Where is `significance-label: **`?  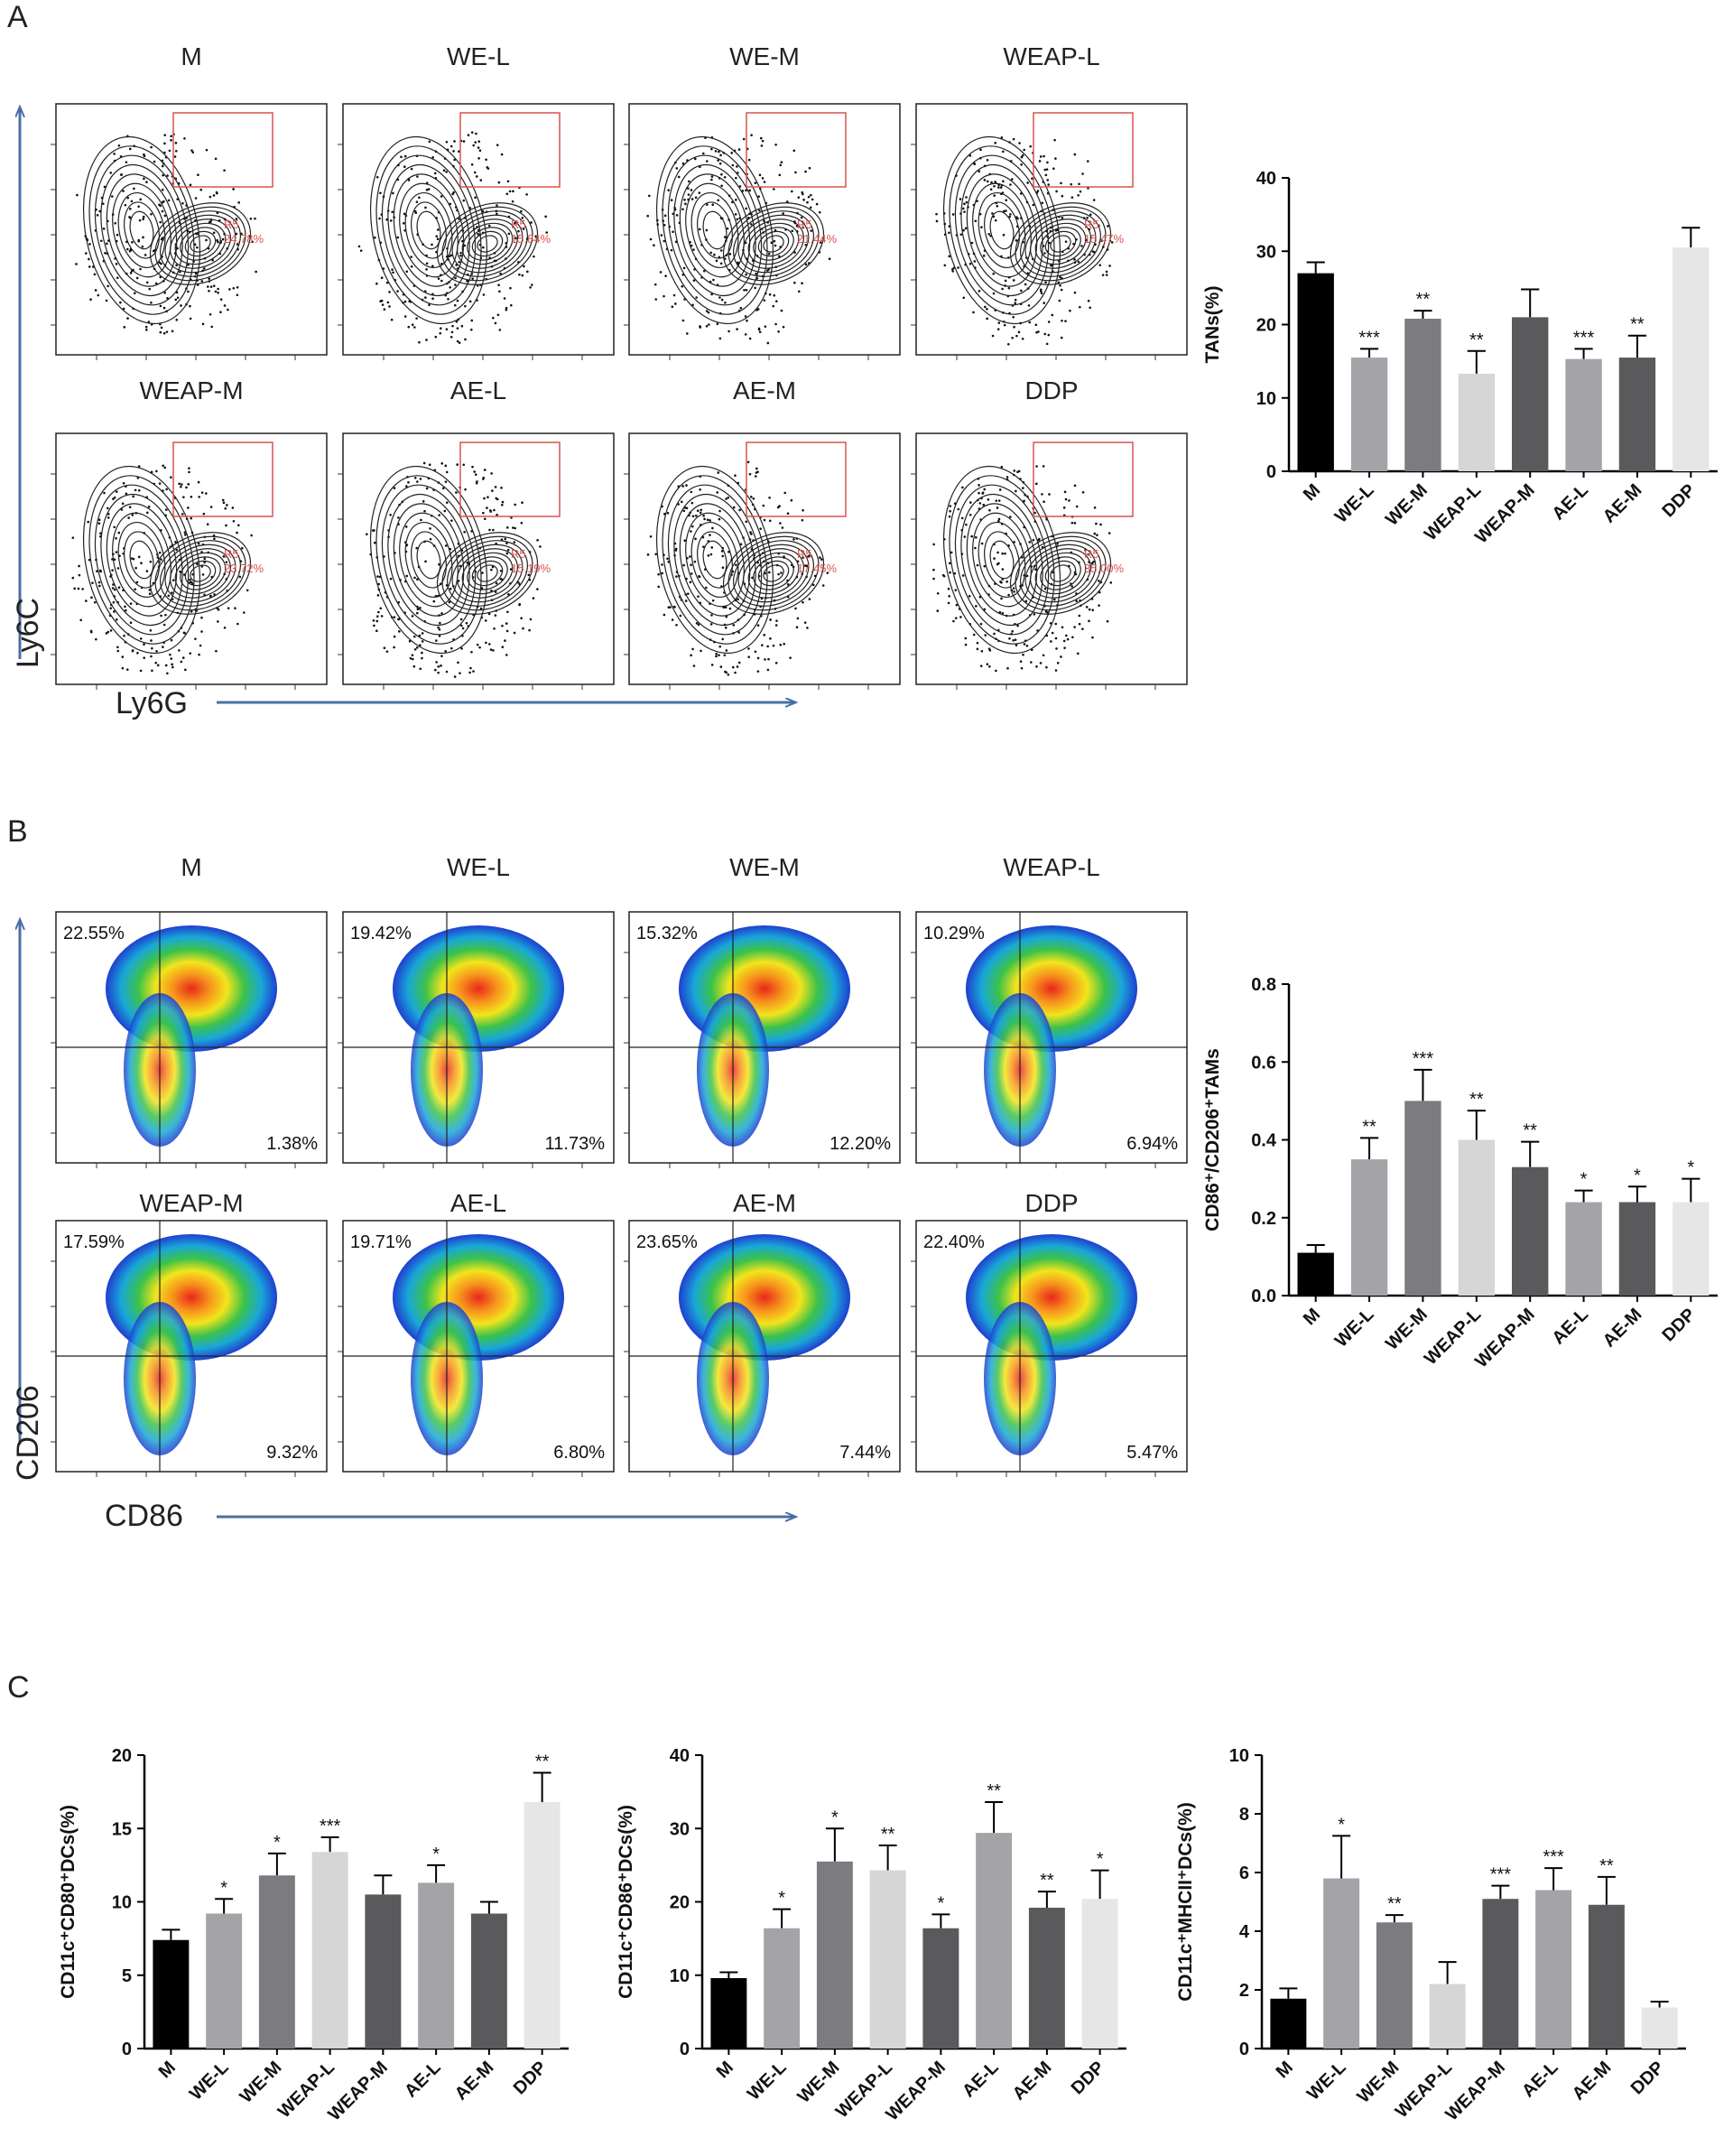 significance-label: ** is located at coordinates (994, 1791).